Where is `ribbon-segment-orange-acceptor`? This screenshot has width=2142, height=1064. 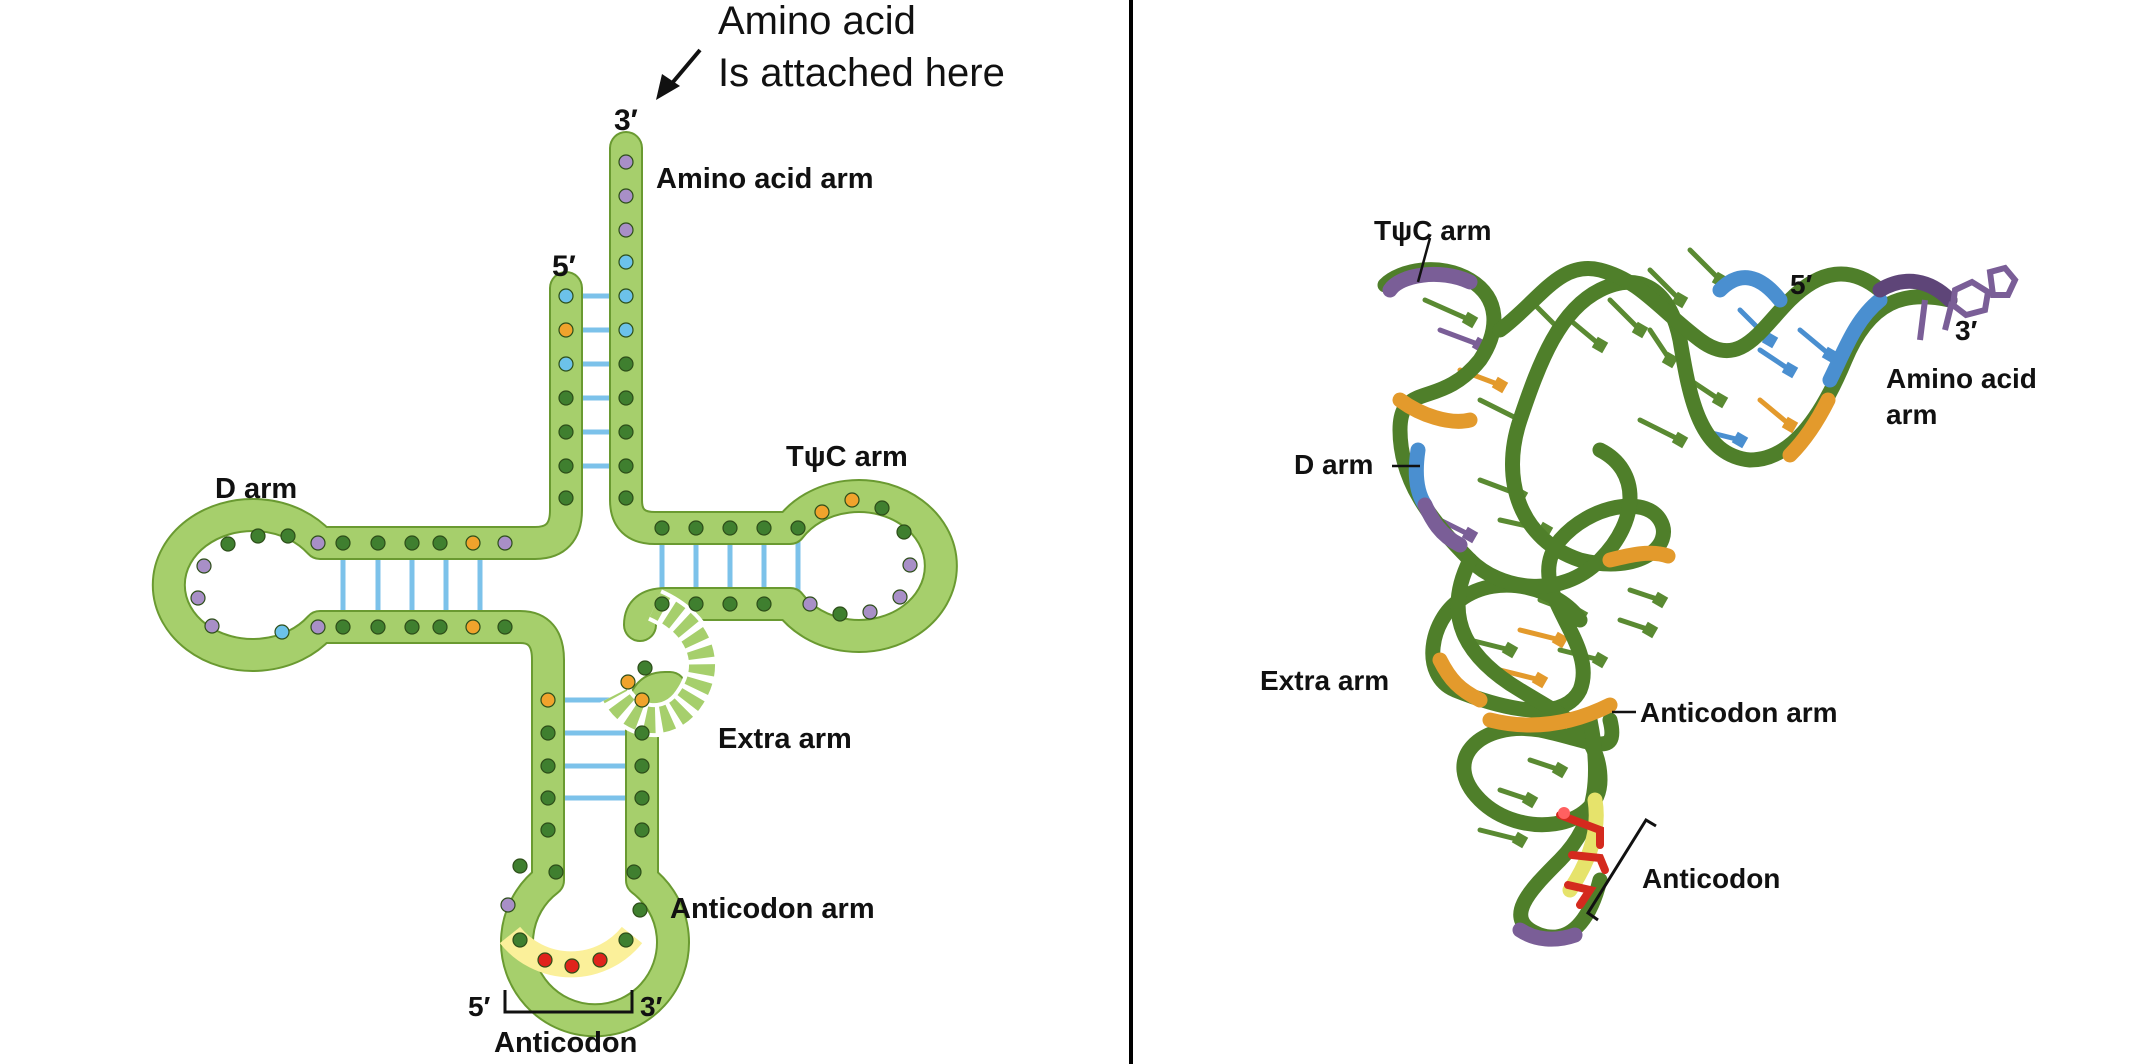 ribbon-segment-orange-acceptor is located at coordinates (1809, 427).